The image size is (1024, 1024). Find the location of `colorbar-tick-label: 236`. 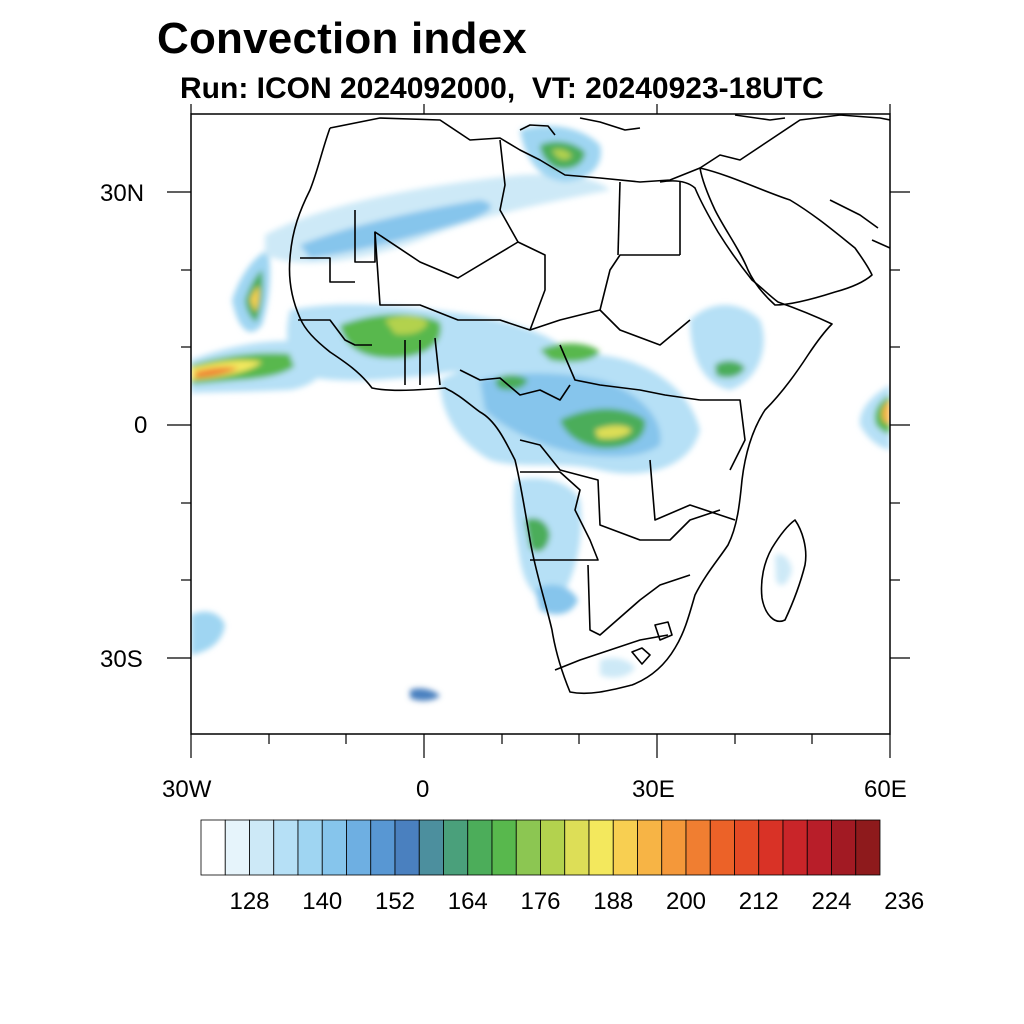

colorbar-tick-label: 236 is located at coordinates (904, 901).